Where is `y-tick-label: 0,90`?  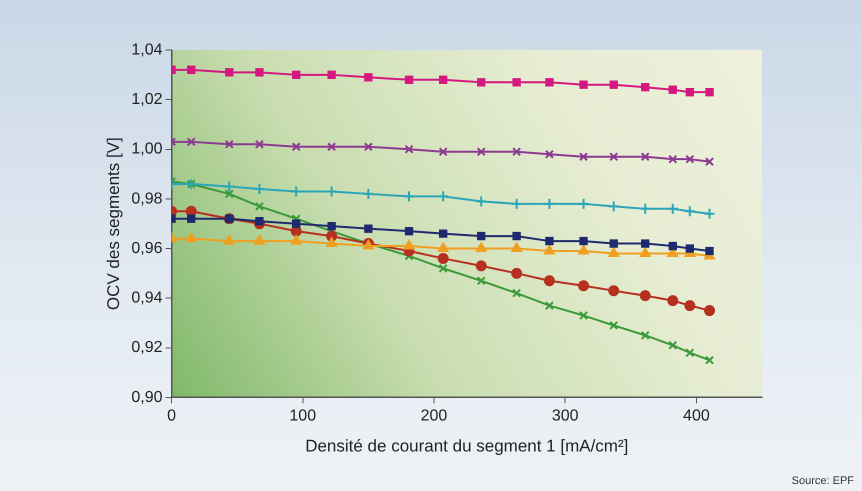 y-tick-label: 0,90 is located at coordinates (147, 397).